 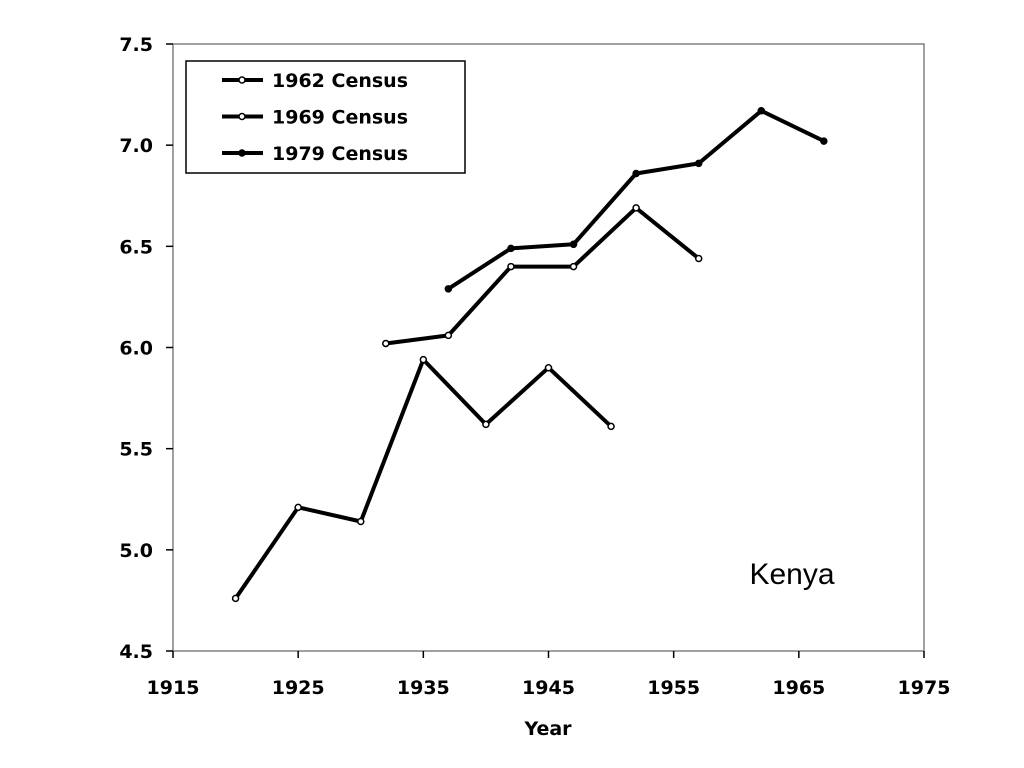 I want to click on legend-item-1969-census: 1969 Census, so click(x=315, y=118).